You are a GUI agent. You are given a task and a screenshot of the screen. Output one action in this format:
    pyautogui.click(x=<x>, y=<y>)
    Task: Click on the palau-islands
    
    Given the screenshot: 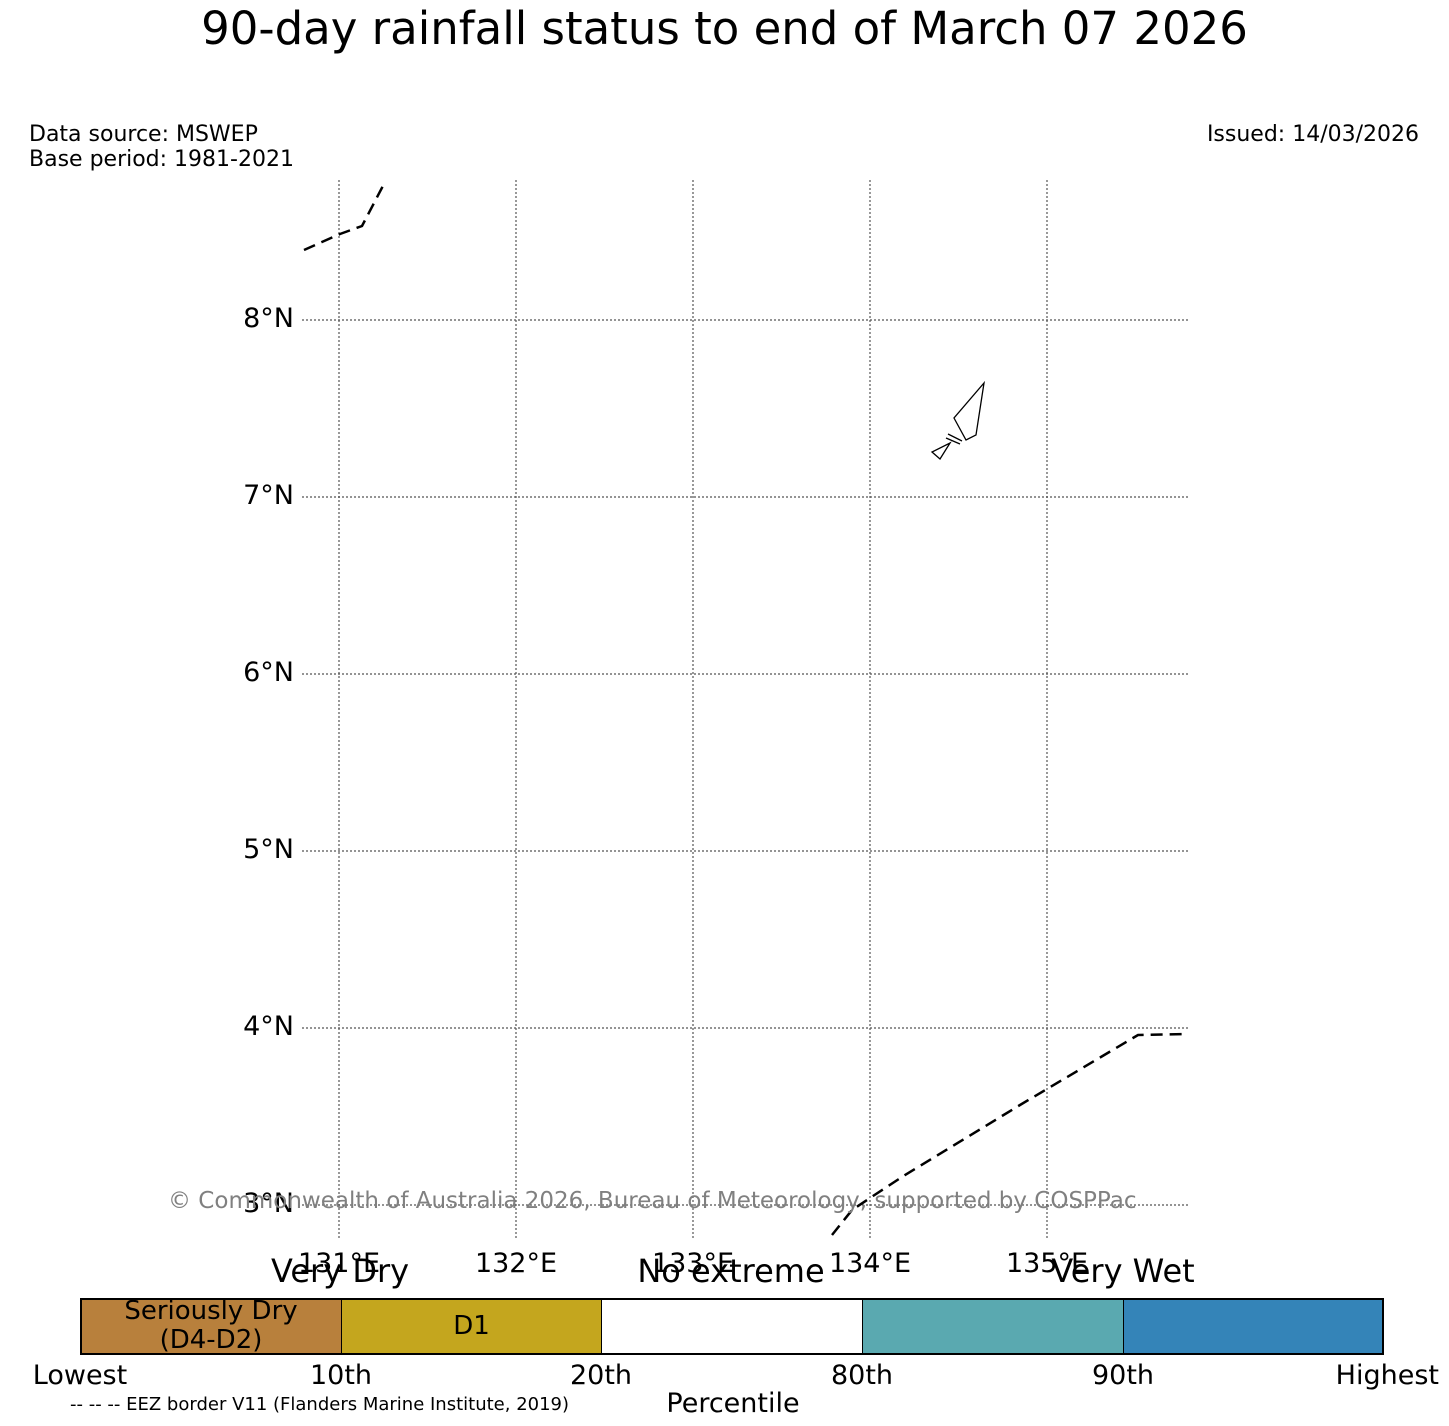 What is the action you would take?
    pyautogui.click(x=957, y=420)
    